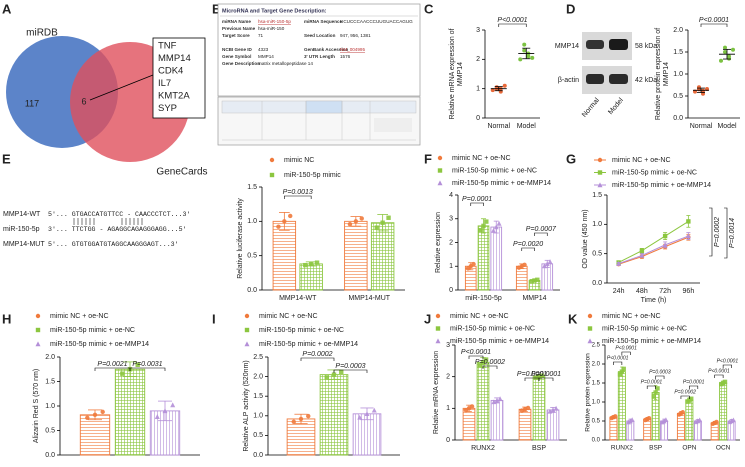  I want to click on venn-pointer, so click(121, 87).